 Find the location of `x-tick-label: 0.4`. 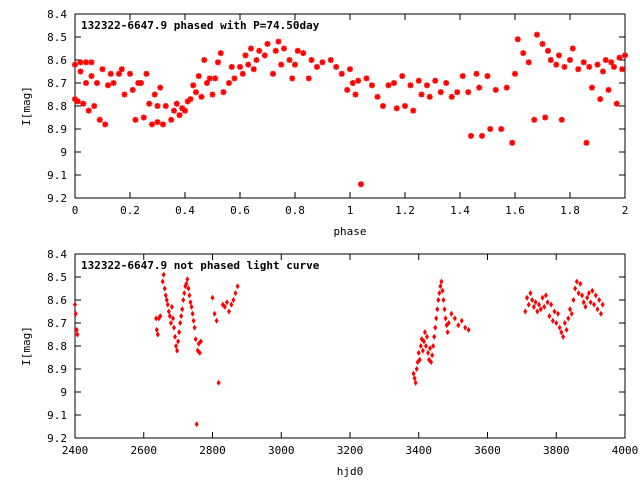

x-tick-label: 0.4 is located at coordinates (185, 210).